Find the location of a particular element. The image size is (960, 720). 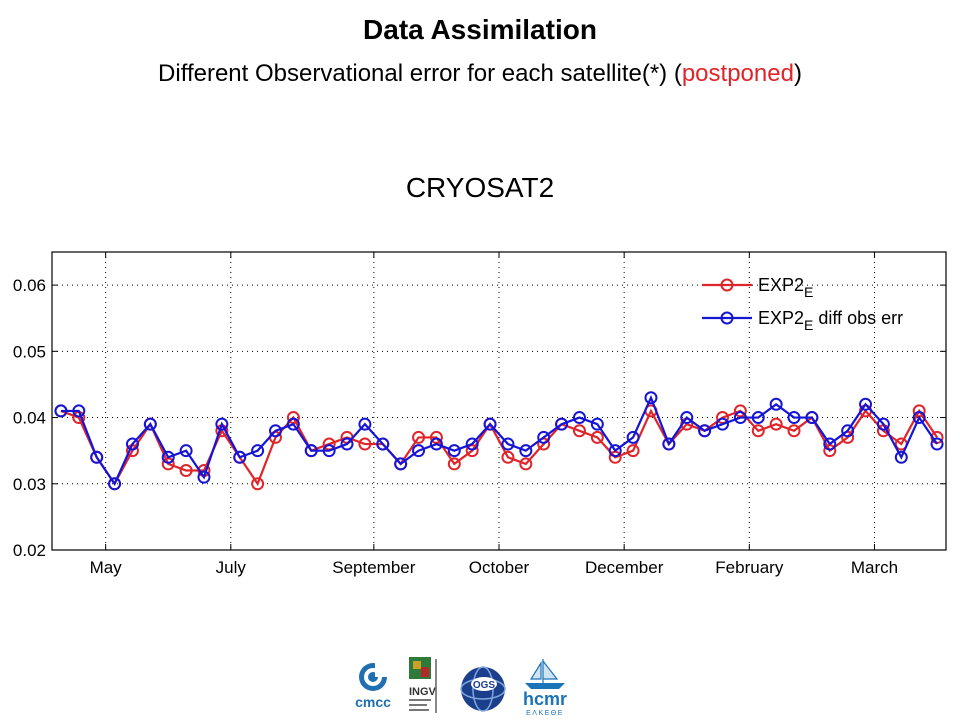

cmcc-logo: cmcc is located at coordinates (373, 686).